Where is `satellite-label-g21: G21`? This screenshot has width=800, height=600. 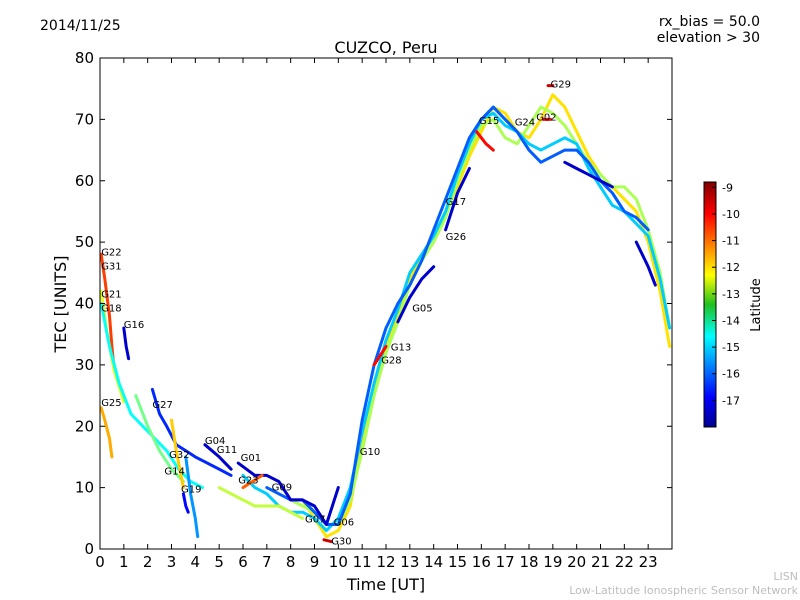 satellite-label-g21: G21 is located at coordinates (111, 294).